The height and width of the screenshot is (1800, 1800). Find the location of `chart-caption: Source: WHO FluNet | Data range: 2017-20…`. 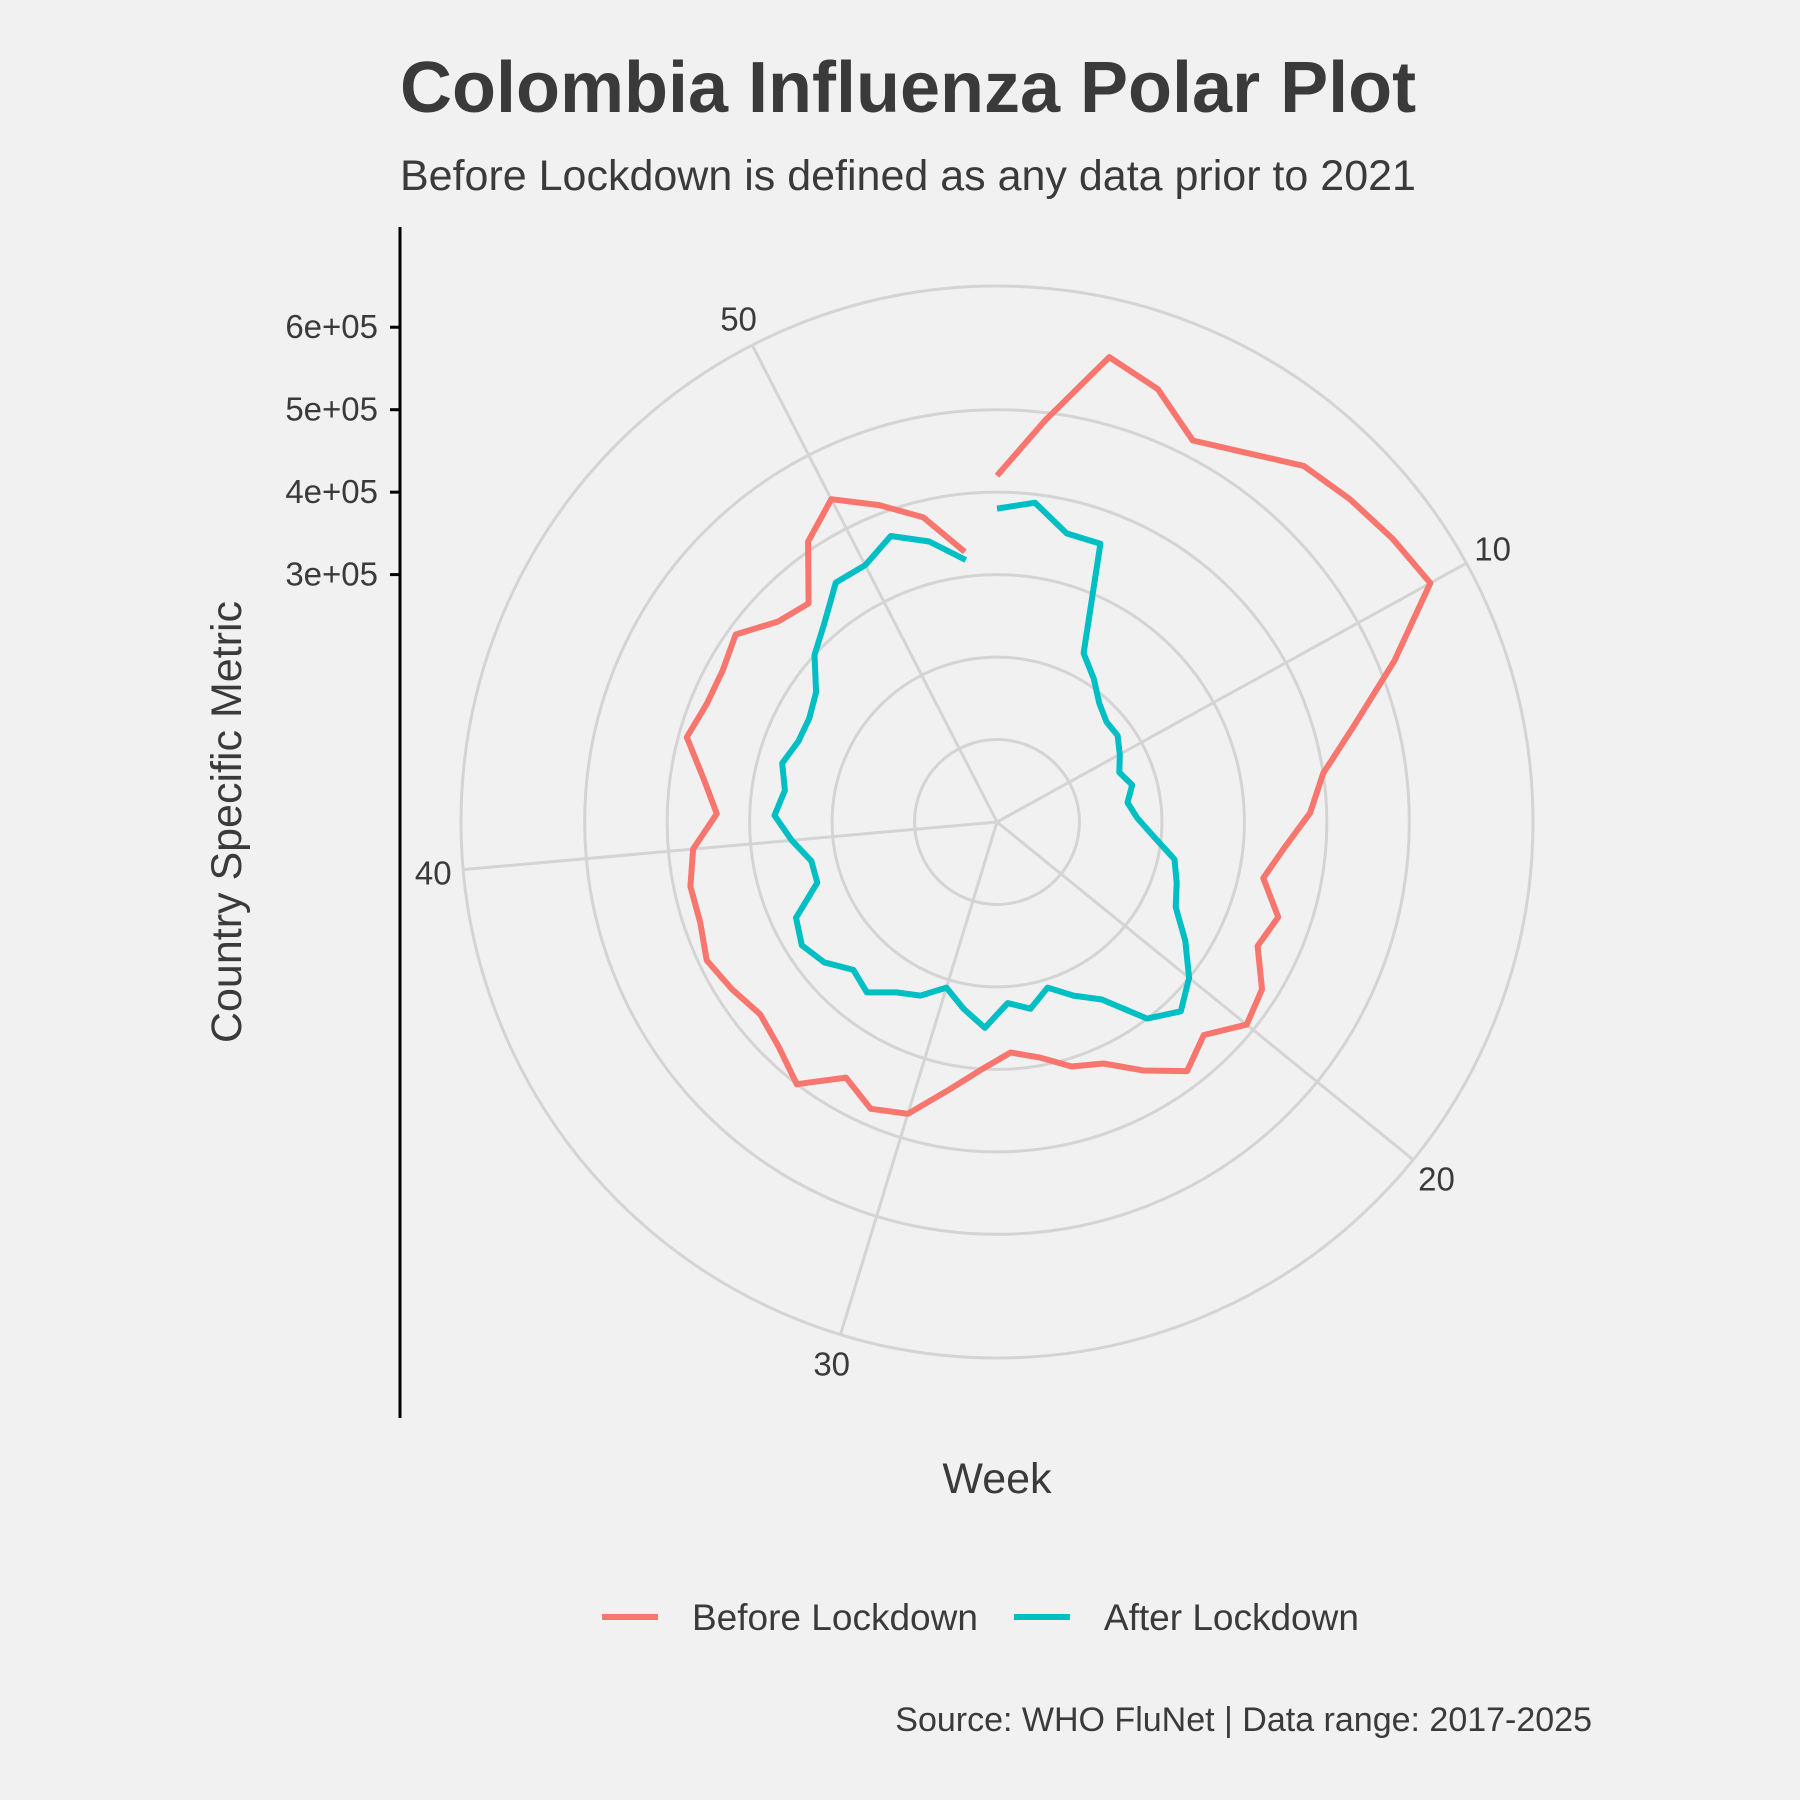

chart-caption: Source: WHO FluNet | Data range: 2017-20… is located at coordinates (1243, 1720).